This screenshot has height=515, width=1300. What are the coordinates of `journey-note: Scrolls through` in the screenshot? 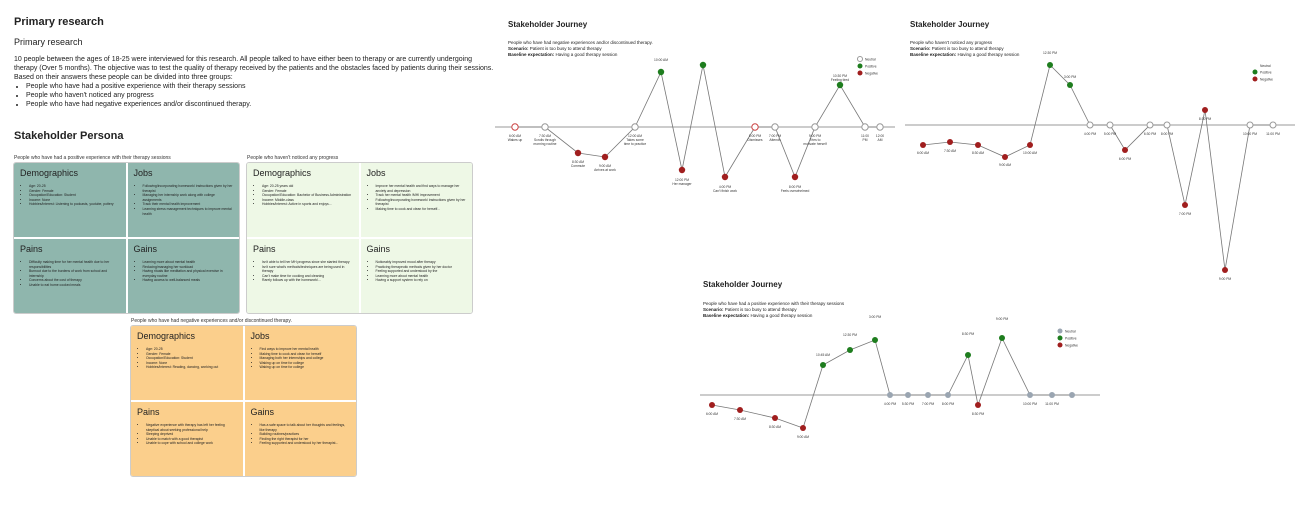 It's located at (545, 140).